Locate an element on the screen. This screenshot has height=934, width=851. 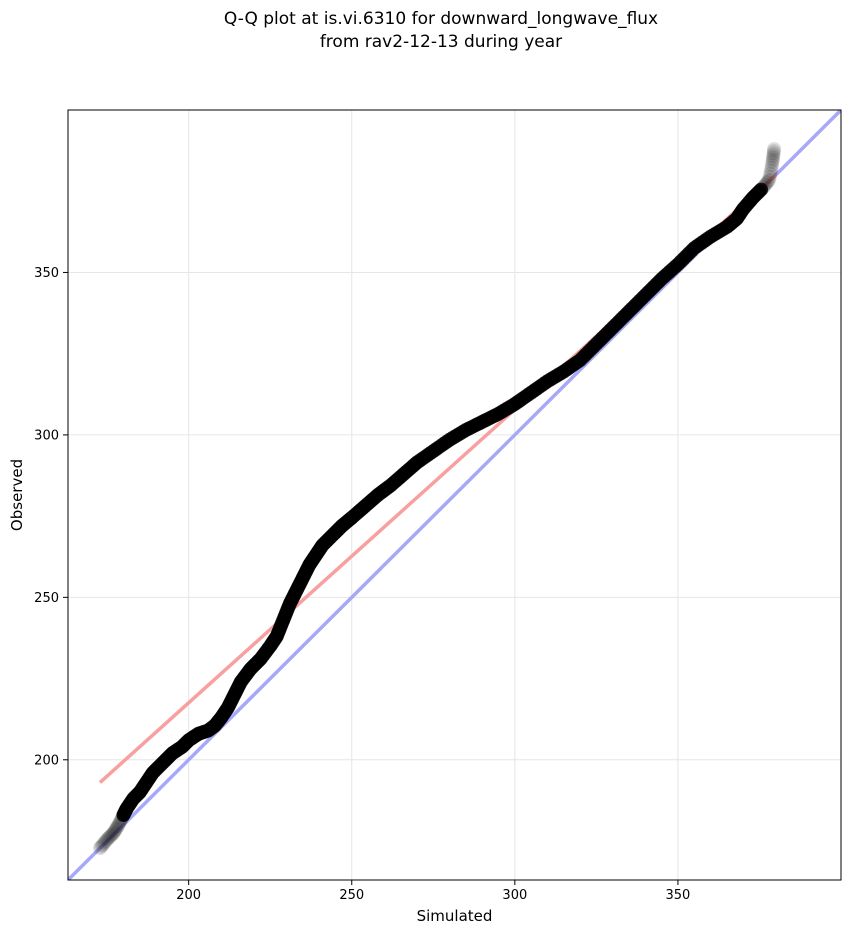
y-tick-label: 300 is located at coordinates (46, 435).